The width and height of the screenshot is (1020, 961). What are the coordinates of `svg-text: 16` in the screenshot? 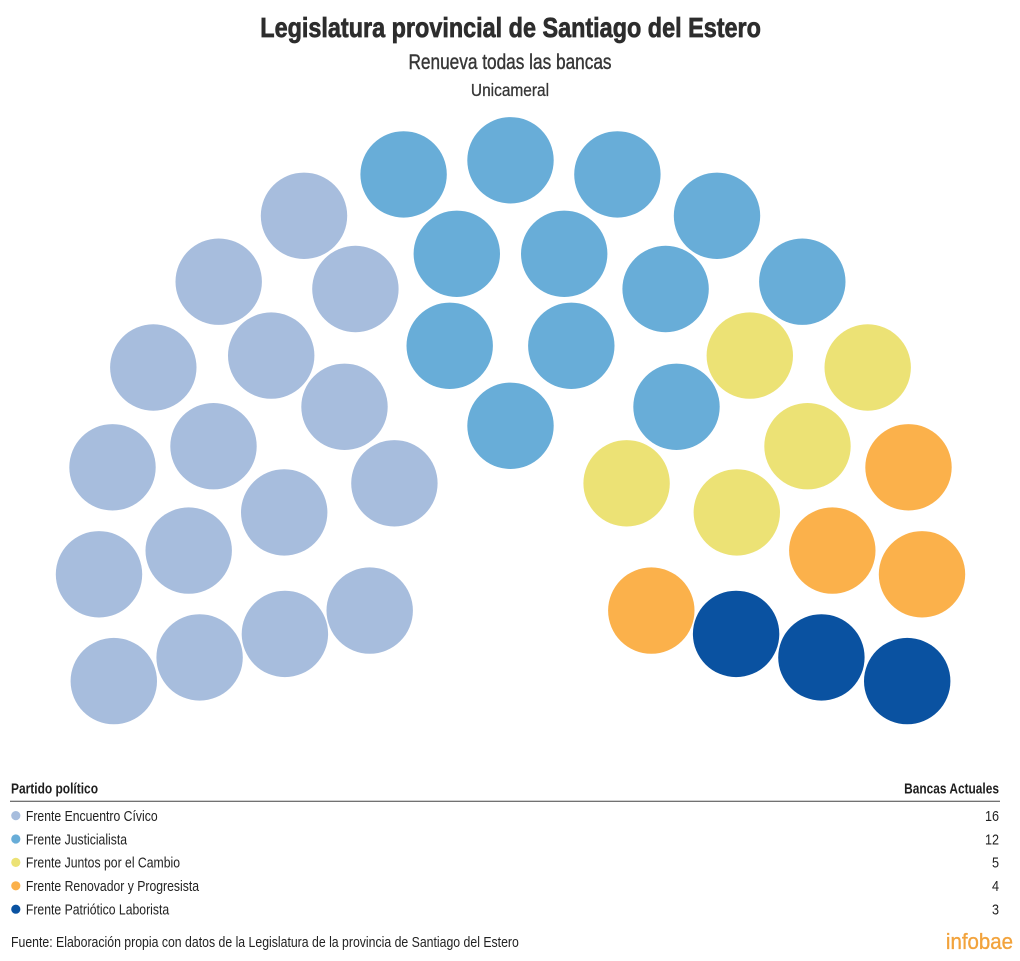 It's located at (992, 816).